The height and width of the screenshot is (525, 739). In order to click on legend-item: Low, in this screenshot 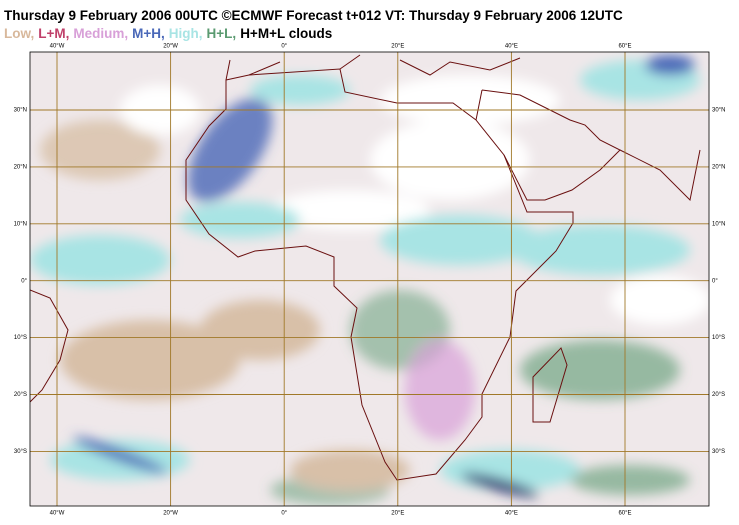, I will do `click(19, 33)`.